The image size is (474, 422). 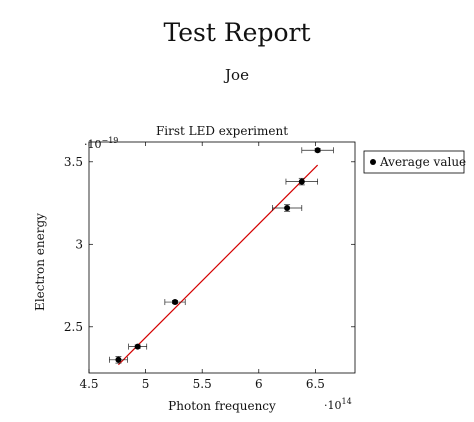 What do you see at coordinates (146, 384) in the screenshot?
I see `x-tick-label: 5` at bounding box center [146, 384].